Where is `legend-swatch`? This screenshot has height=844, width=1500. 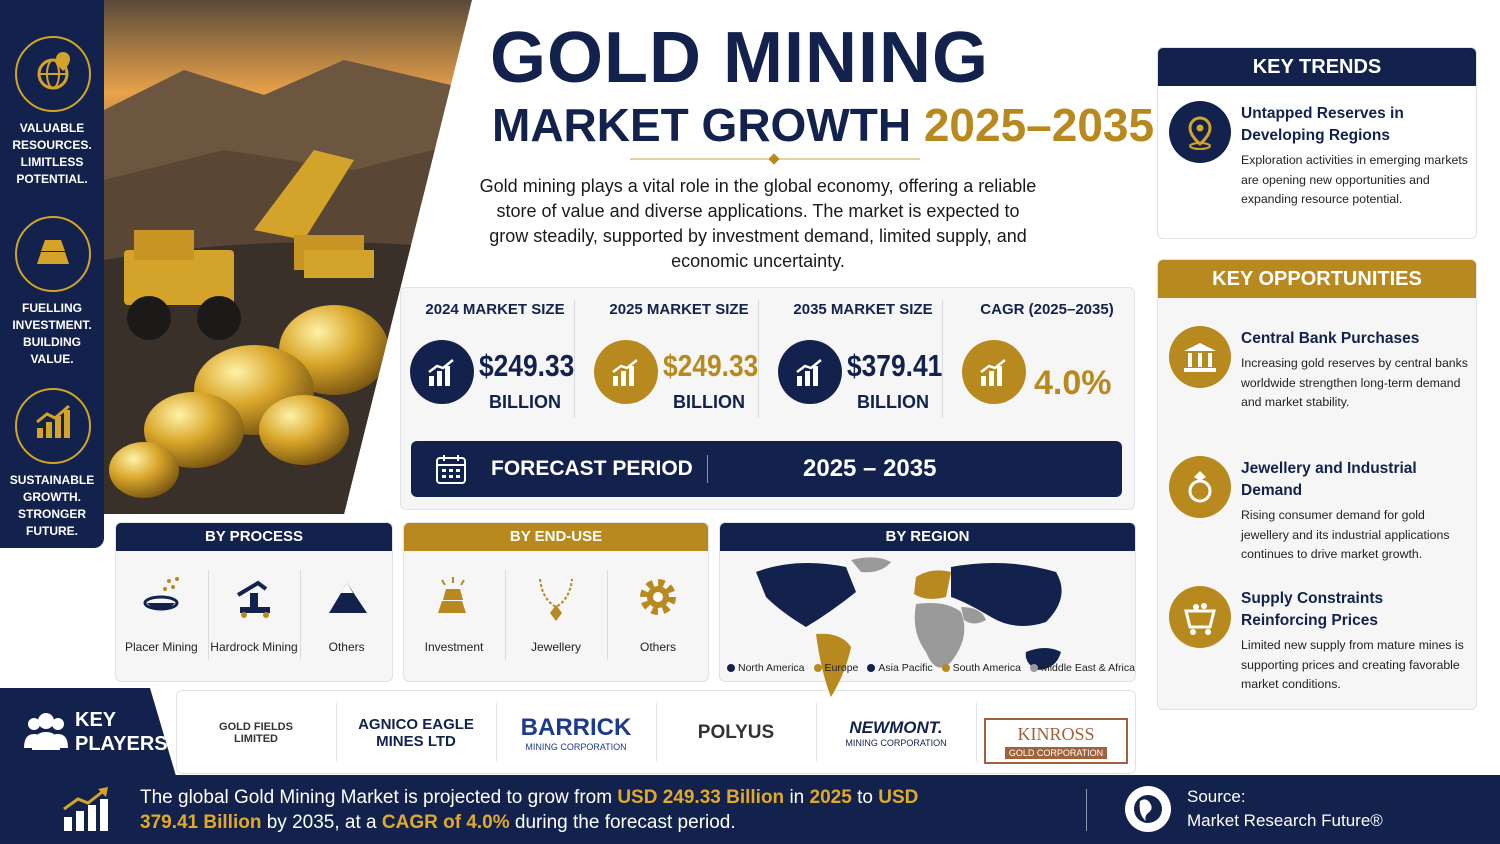 legend-swatch is located at coordinates (871, 668).